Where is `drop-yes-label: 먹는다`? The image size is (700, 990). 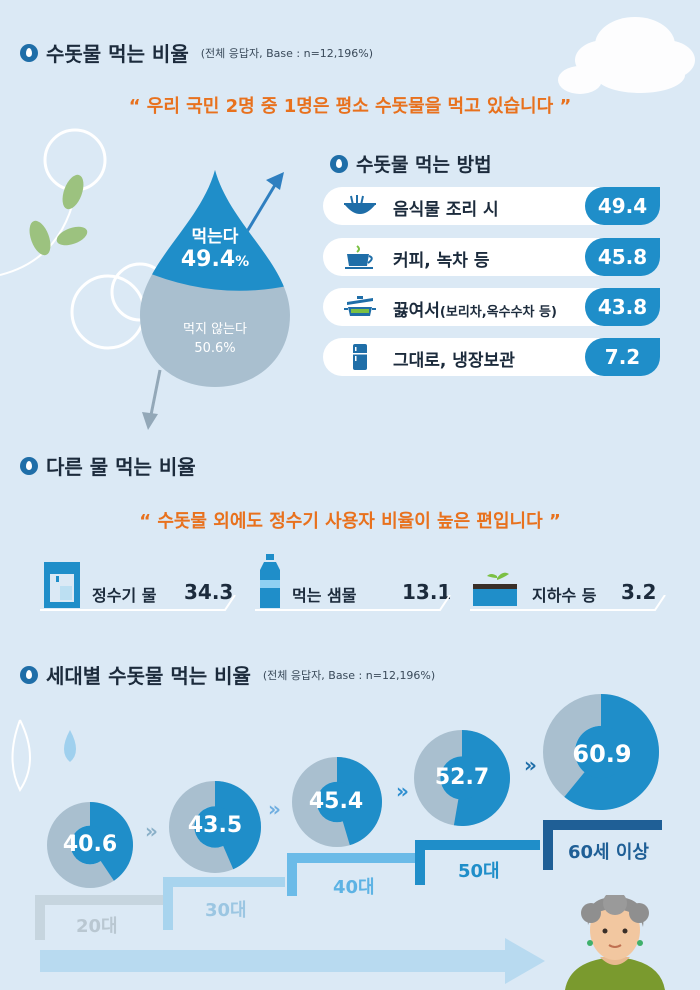
drop-yes-label: 먹는다 is located at coordinates (215, 237).